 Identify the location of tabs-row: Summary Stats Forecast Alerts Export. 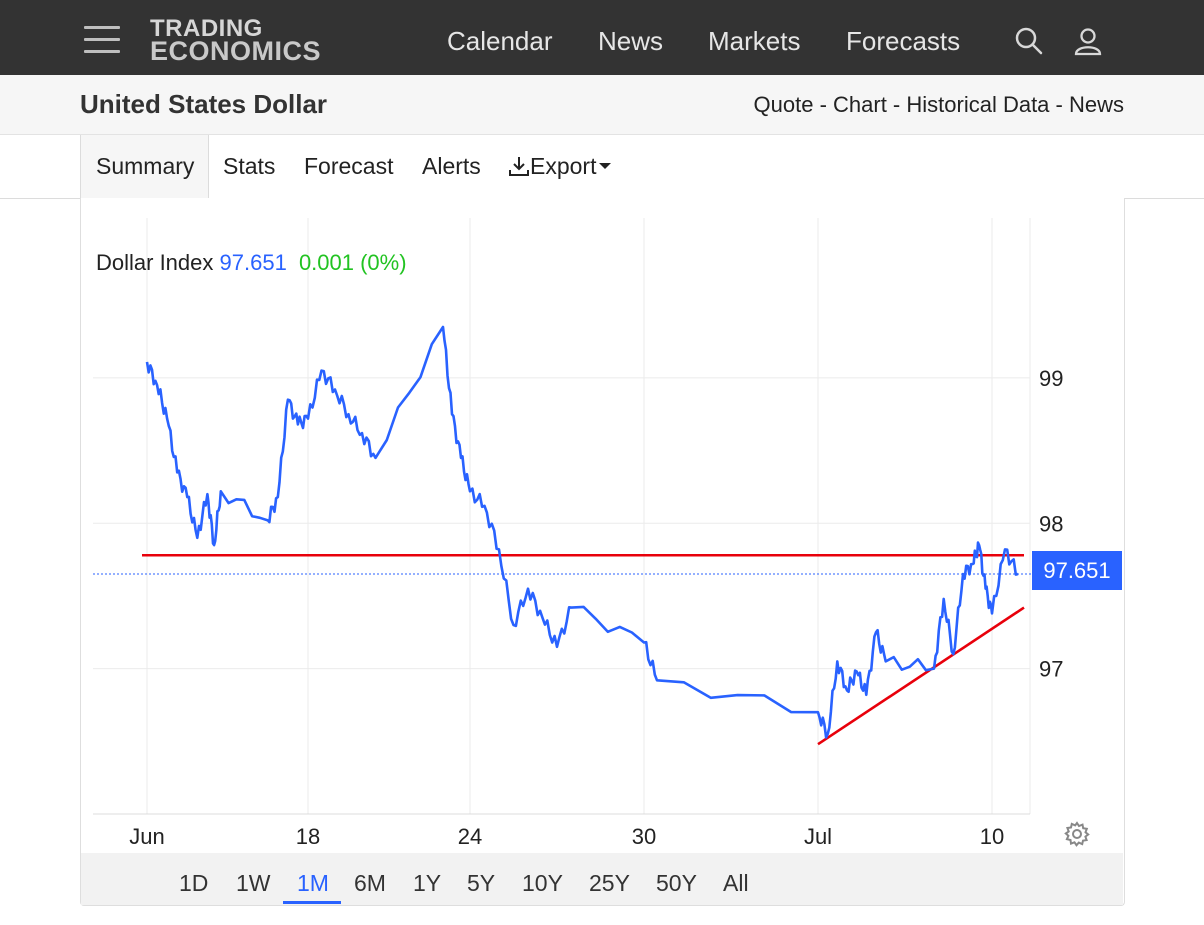
(602, 167).